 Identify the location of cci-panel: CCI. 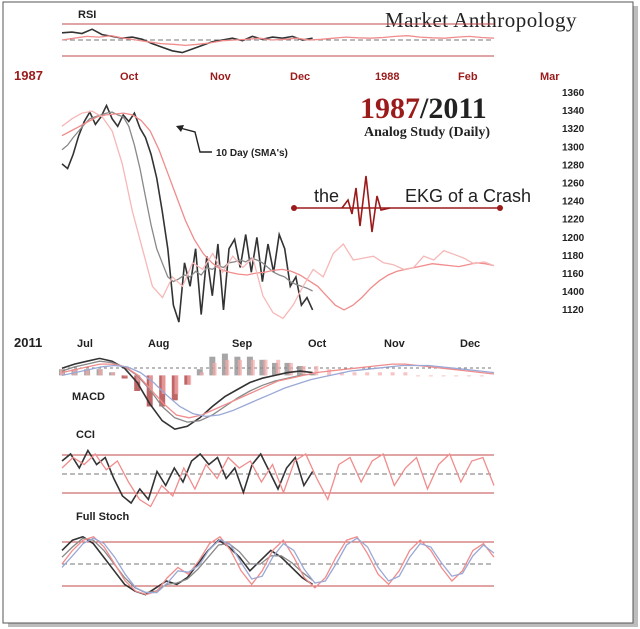
(278, 468).